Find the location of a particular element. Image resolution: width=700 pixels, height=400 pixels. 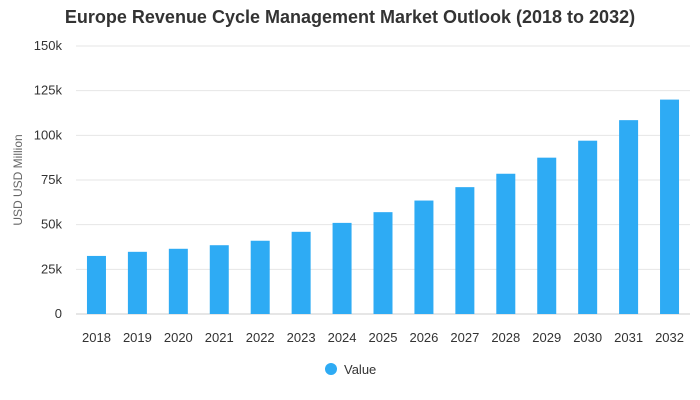

x-tick-label: 2018 is located at coordinates (96, 337).